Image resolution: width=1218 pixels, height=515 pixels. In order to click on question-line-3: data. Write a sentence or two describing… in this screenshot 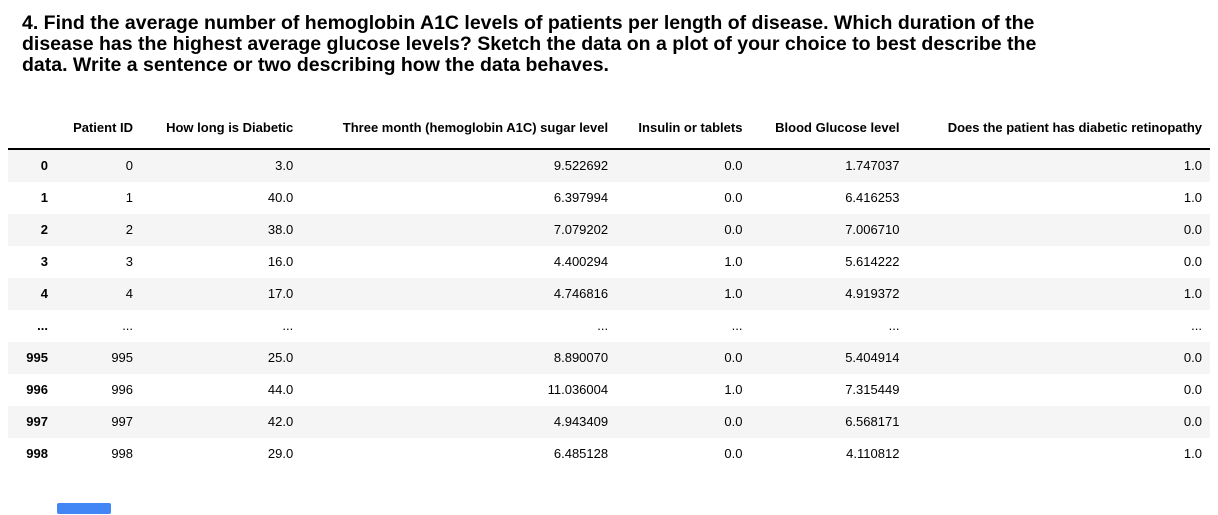, I will do `click(315, 65)`.